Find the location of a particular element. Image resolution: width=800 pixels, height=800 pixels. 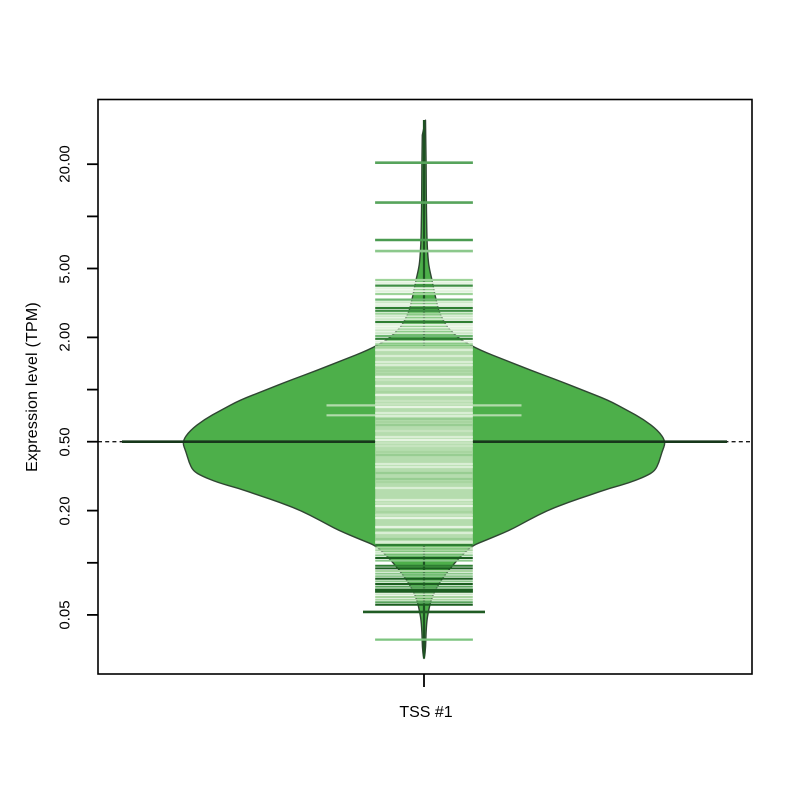

y-tick-label: 0.05 is located at coordinates (65, 615).